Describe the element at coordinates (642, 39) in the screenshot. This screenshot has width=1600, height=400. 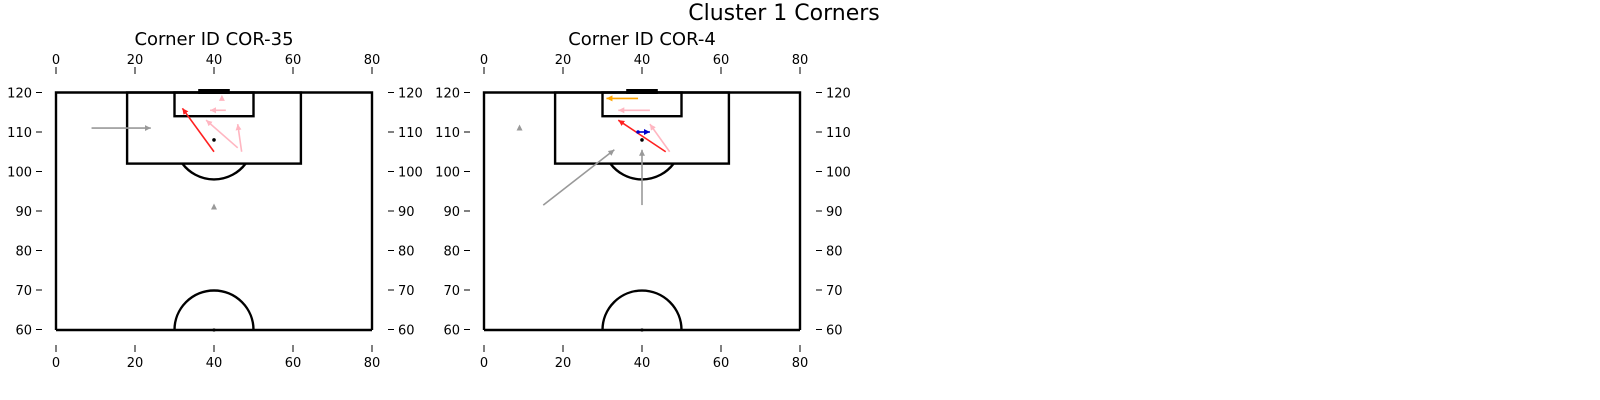
I see `panel-title: Corner ID COR-4` at that location.